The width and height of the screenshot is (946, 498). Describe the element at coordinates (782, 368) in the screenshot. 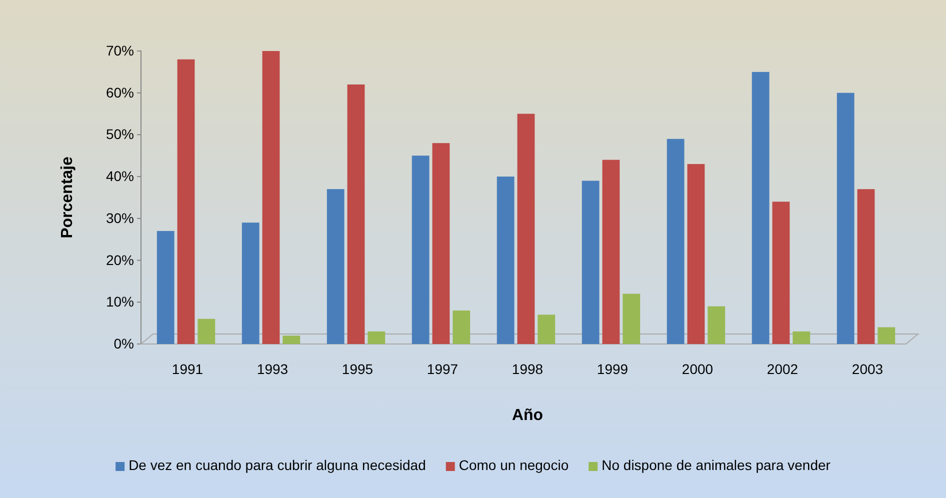

I see `x-tick-label: 2002` at that location.